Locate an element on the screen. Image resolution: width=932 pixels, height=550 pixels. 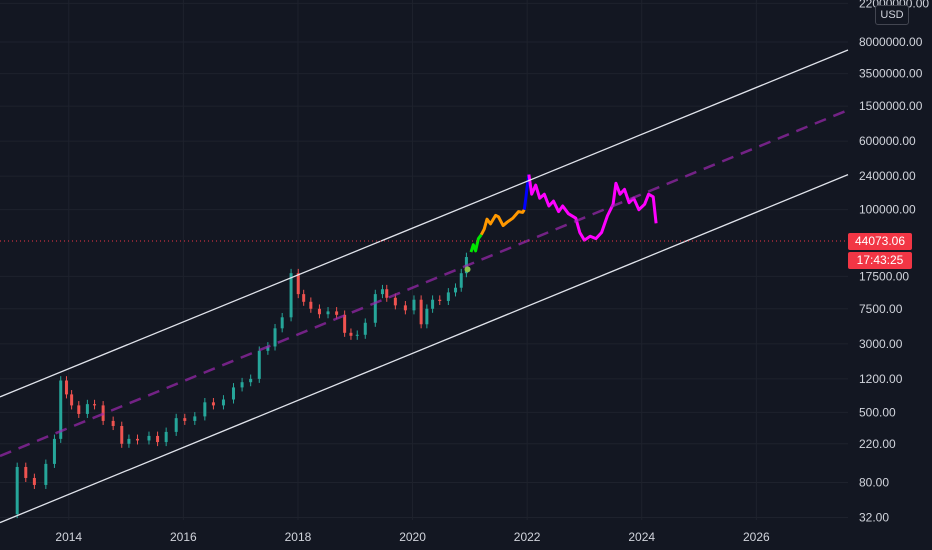
x-tick-label: 2016 is located at coordinates (183, 537).